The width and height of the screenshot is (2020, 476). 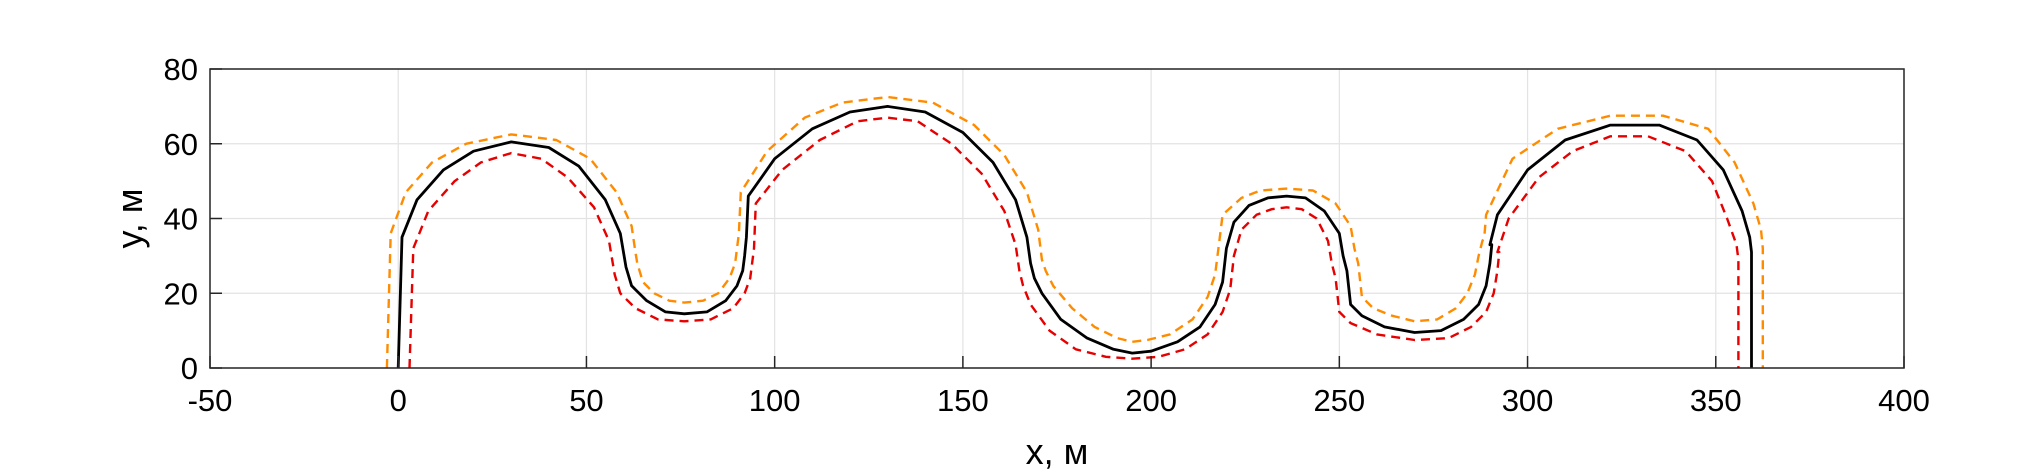 I want to click on y-tick-label: 80, so click(x=181, y=69).